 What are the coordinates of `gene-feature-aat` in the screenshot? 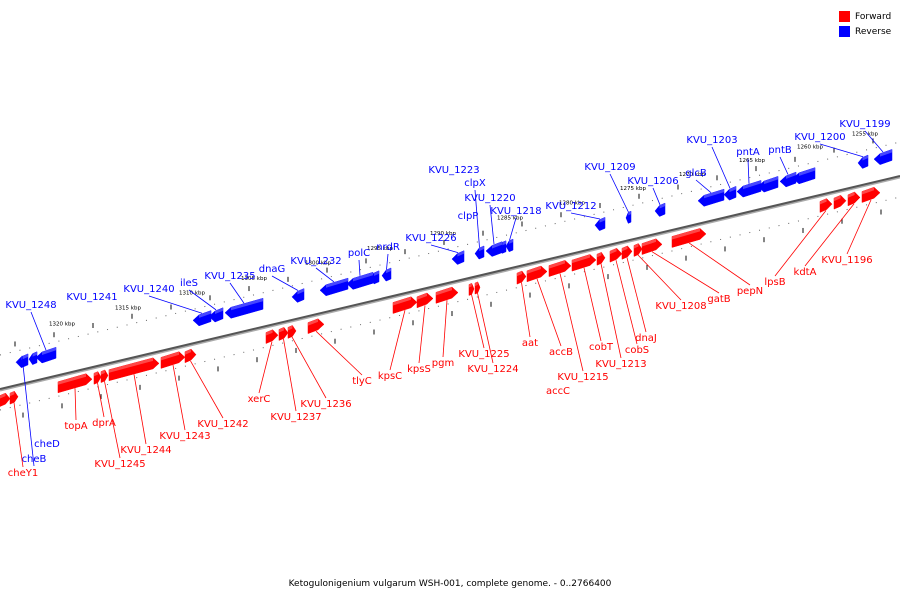 It's located at (521, 277).